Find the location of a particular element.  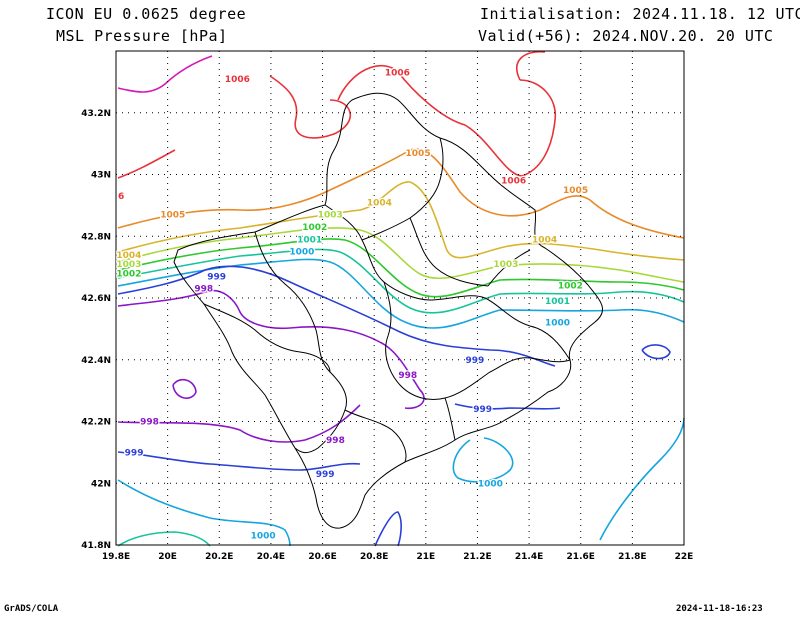

lat-tick-label: 42.8N is located at coordinates (96, 237).